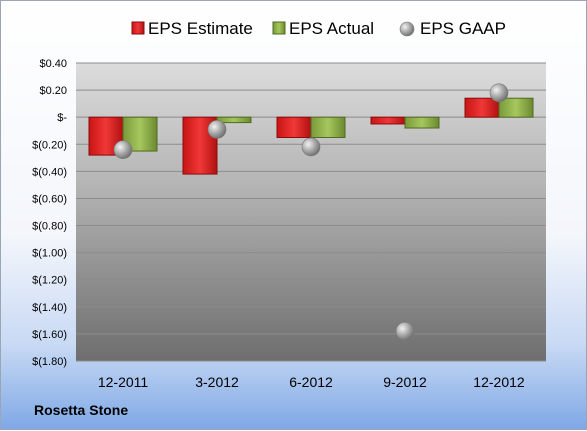 The height and width of the screenshot is (431, 587). What do you see at coordinates (81, 410) in the screenshot?
I see `company-name: Rosetta Stone` at bounding box center [81, 410].